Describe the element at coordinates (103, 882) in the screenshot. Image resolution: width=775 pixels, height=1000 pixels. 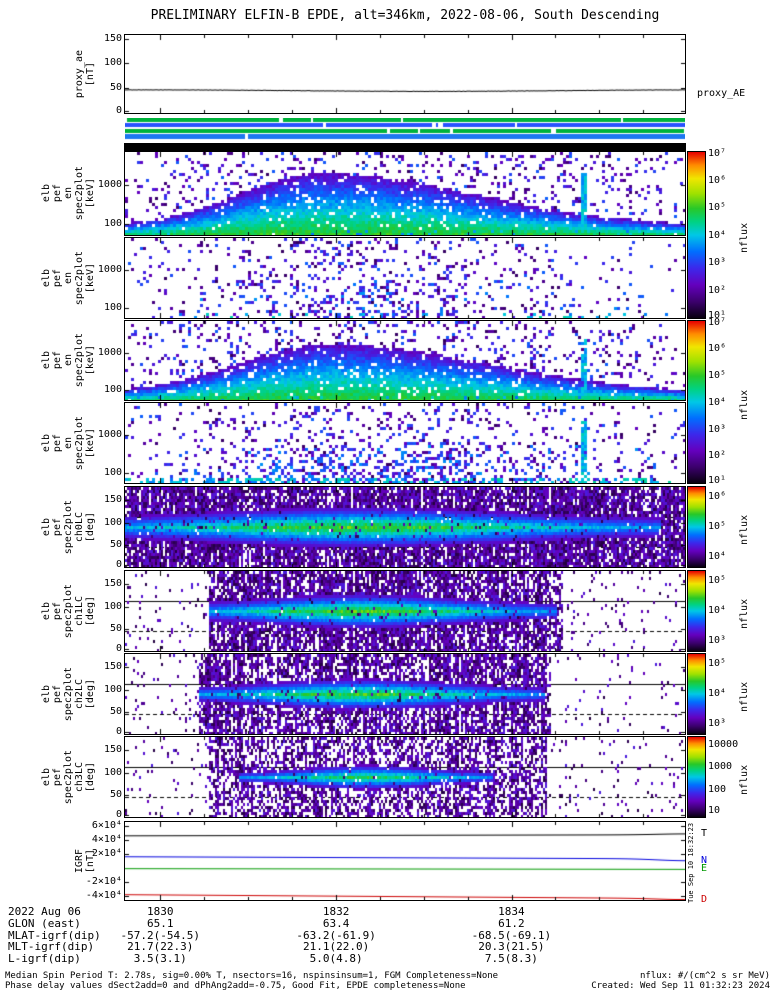
I see `ytick-label: -2×10⁴` at that location.